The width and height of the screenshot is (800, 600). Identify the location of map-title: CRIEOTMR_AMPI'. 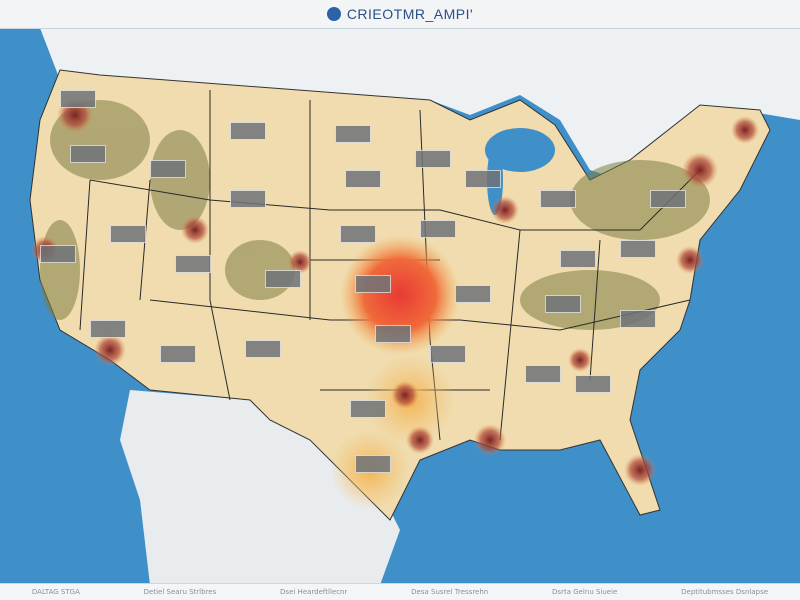
(410, 14).